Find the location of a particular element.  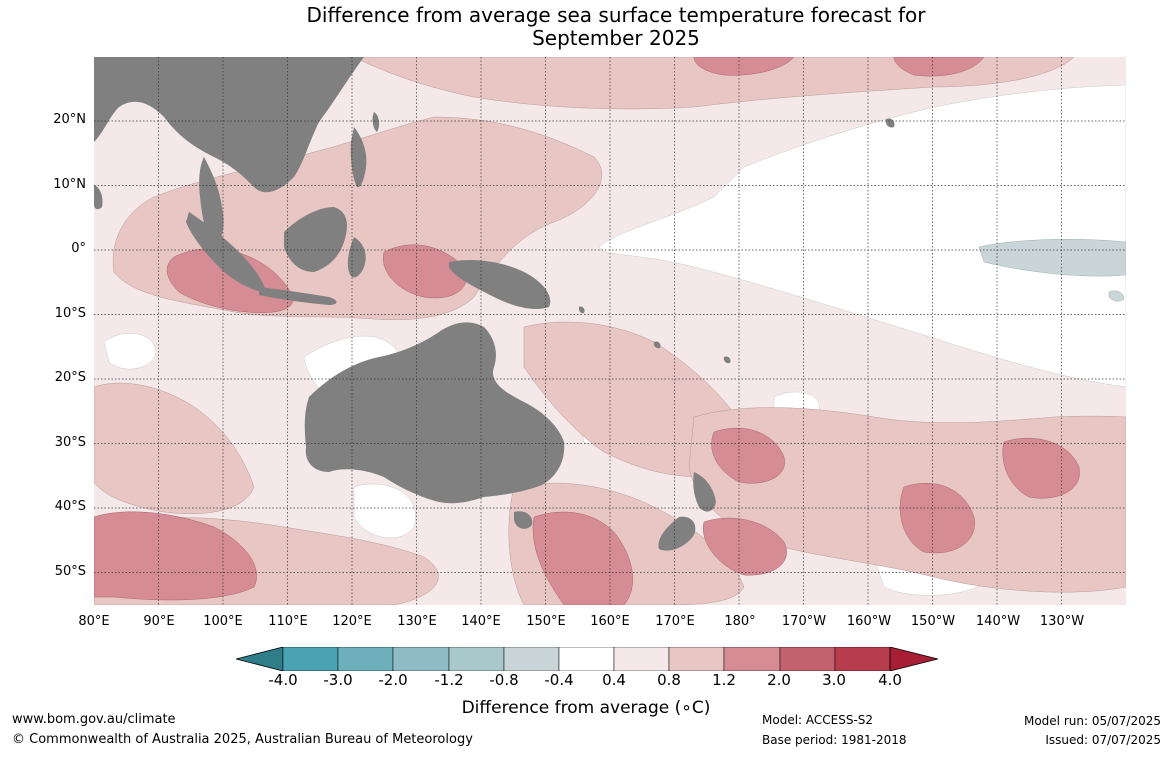

land-java is located at coordinates (298, 296).